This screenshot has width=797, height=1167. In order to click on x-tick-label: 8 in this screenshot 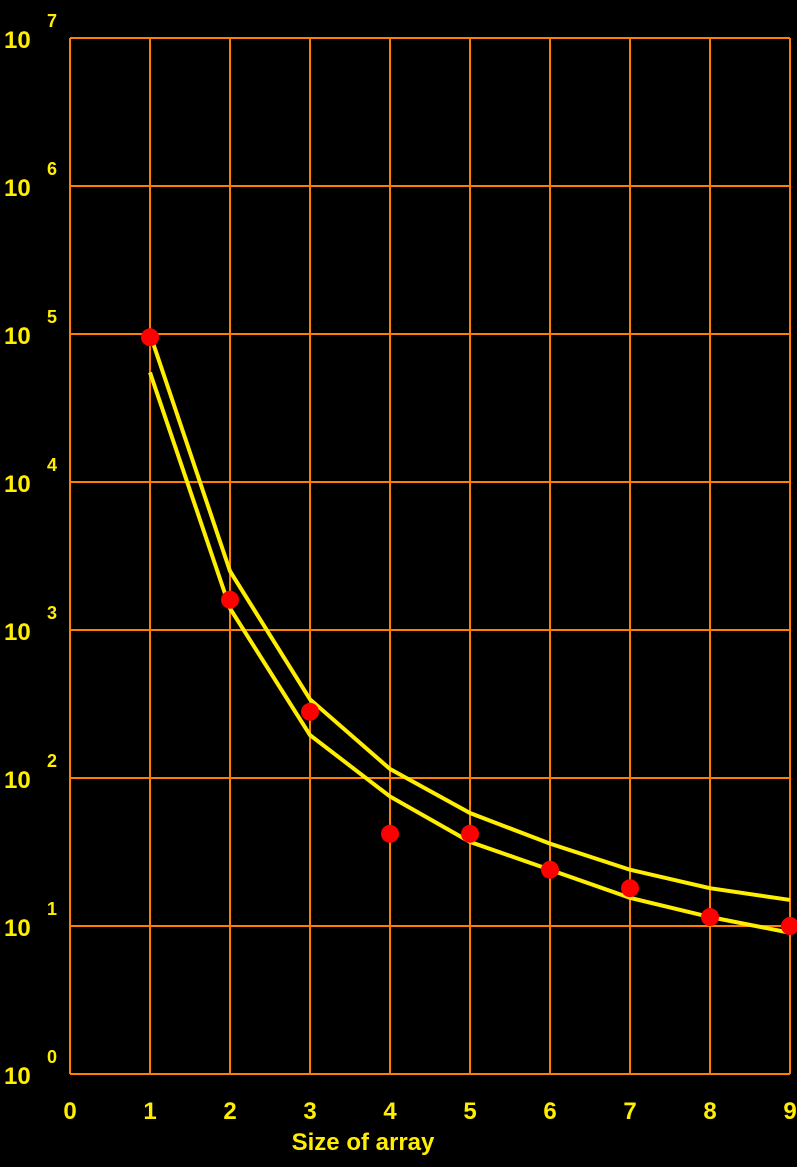, I will do `click(709, 1111)`.